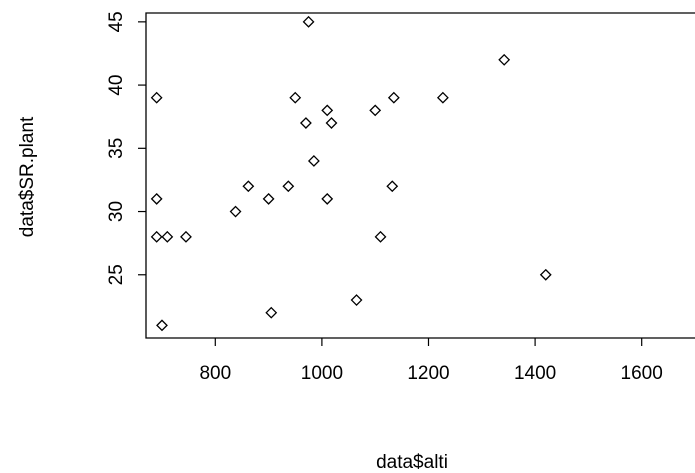 The image size is (695, 473). I want to click on y-tick-label: 25, so click(116, 274).